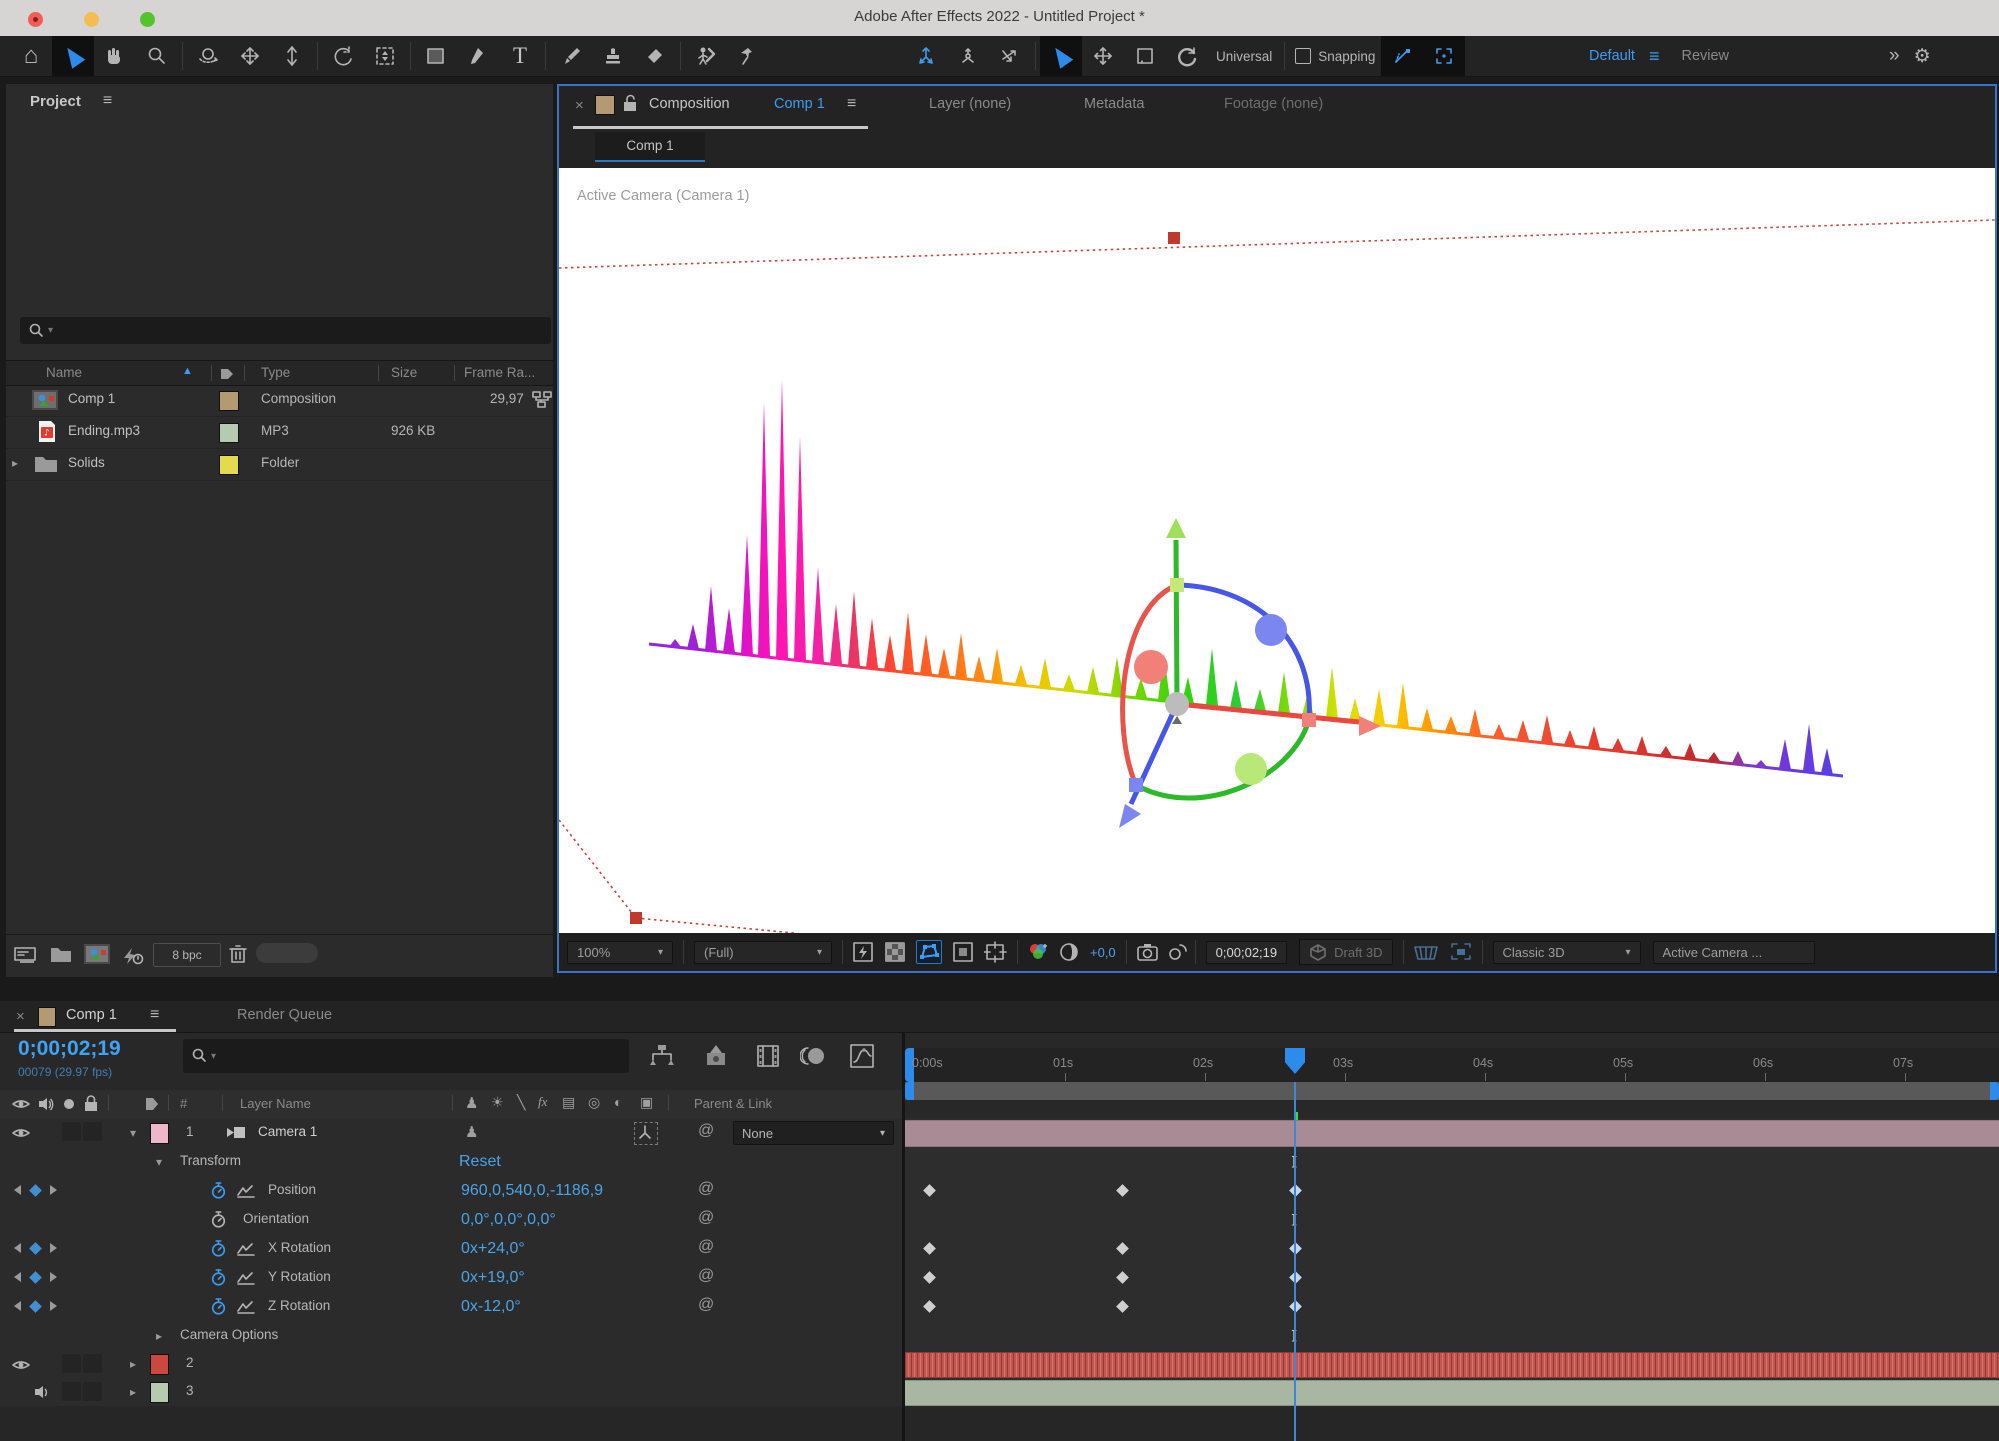 Image resolution: width=1999 pixels, height=1441 pixels. What do you see at coordinates (863, 952) in the screenshot?
I see `fast-previews-icon` at bounding box center [863, 952].